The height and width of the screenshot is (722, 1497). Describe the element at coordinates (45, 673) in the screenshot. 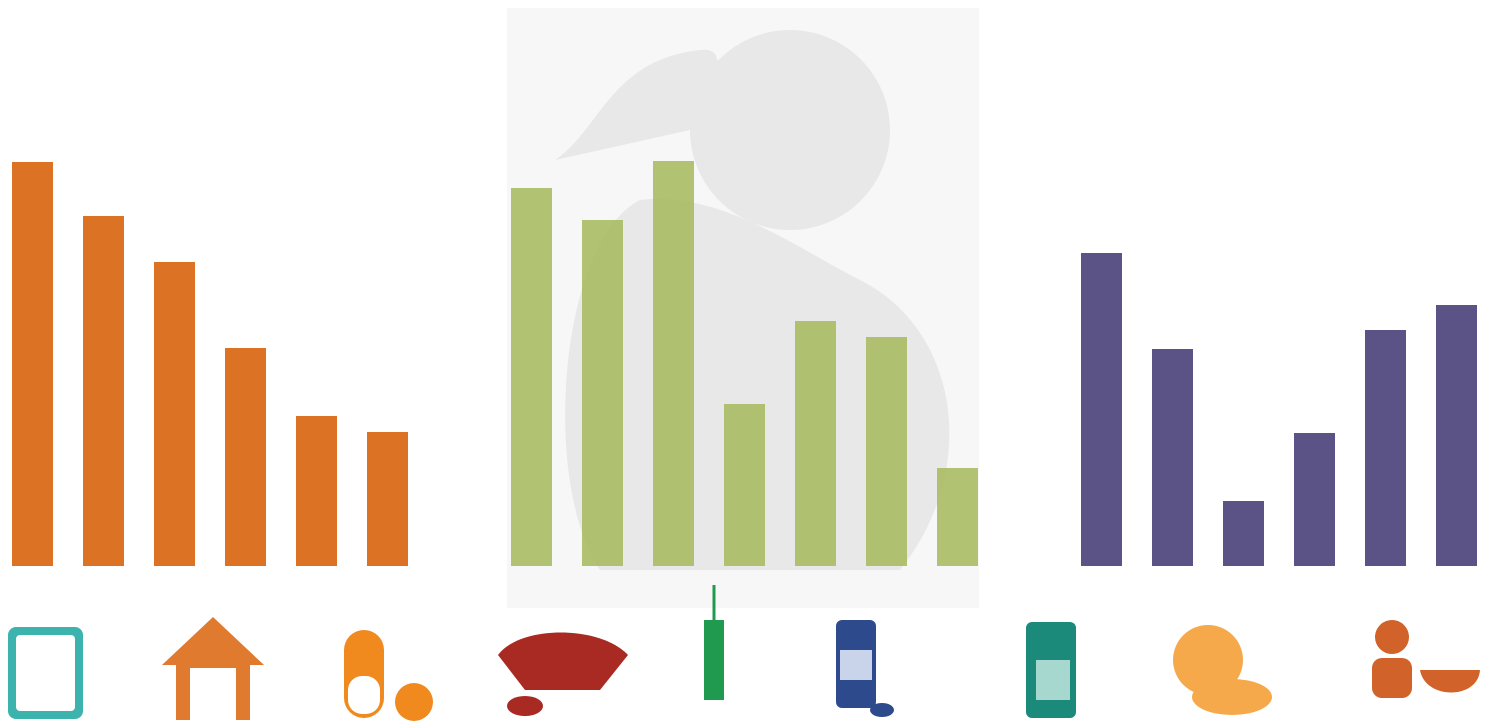

I see `icon-record-page` at that location.